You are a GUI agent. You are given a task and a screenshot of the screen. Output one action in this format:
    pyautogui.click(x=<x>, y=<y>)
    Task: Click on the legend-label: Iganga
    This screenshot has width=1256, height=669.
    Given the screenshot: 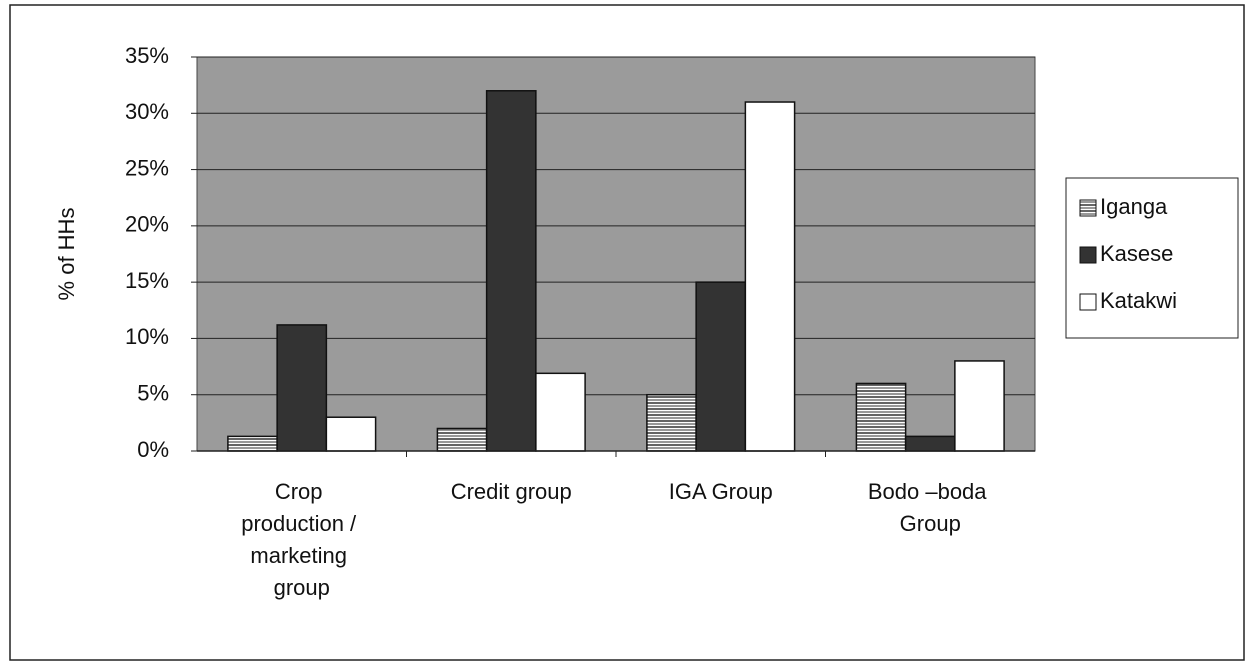 What is the action you would take?
    pyautogui.click(x=1134, y=206)
    